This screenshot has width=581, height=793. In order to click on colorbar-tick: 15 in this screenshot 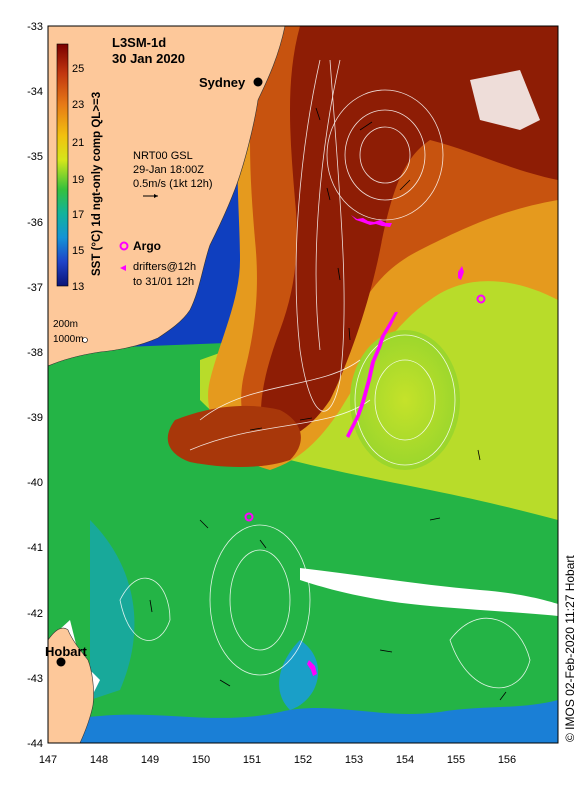, I will do `click(78, 251)`.